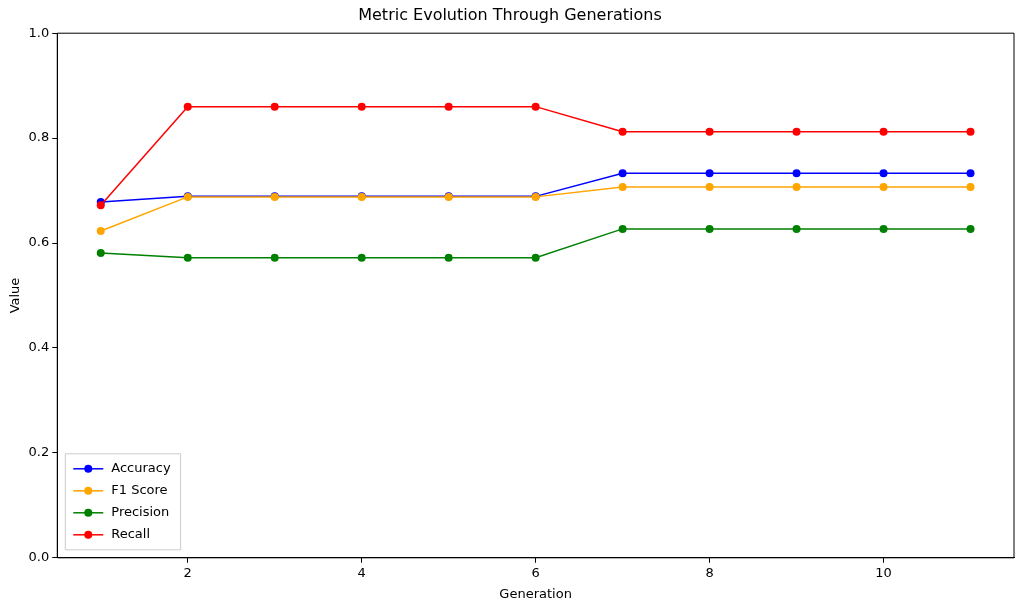  What do you see at coordinates (131, 534) in the screenshot?
I see `legend-label: Recall` at bounding box center [131, 534].